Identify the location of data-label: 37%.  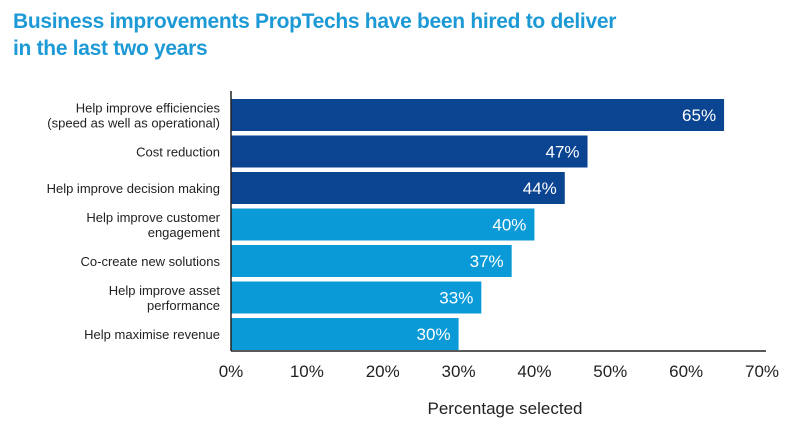
(487, 261).